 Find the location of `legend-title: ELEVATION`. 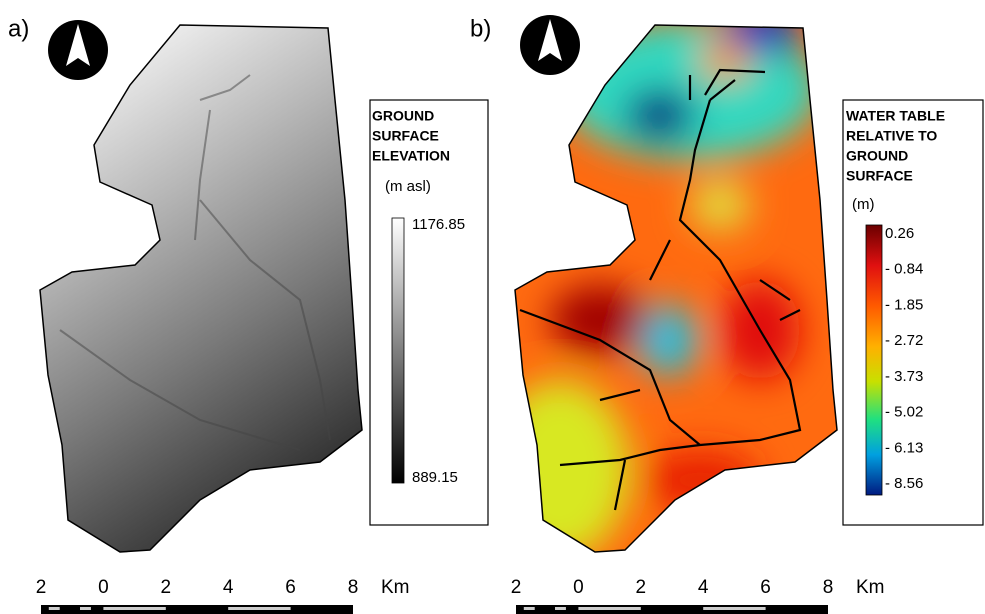

legend-title: ELEVATION is located at coordinates (411, 156).